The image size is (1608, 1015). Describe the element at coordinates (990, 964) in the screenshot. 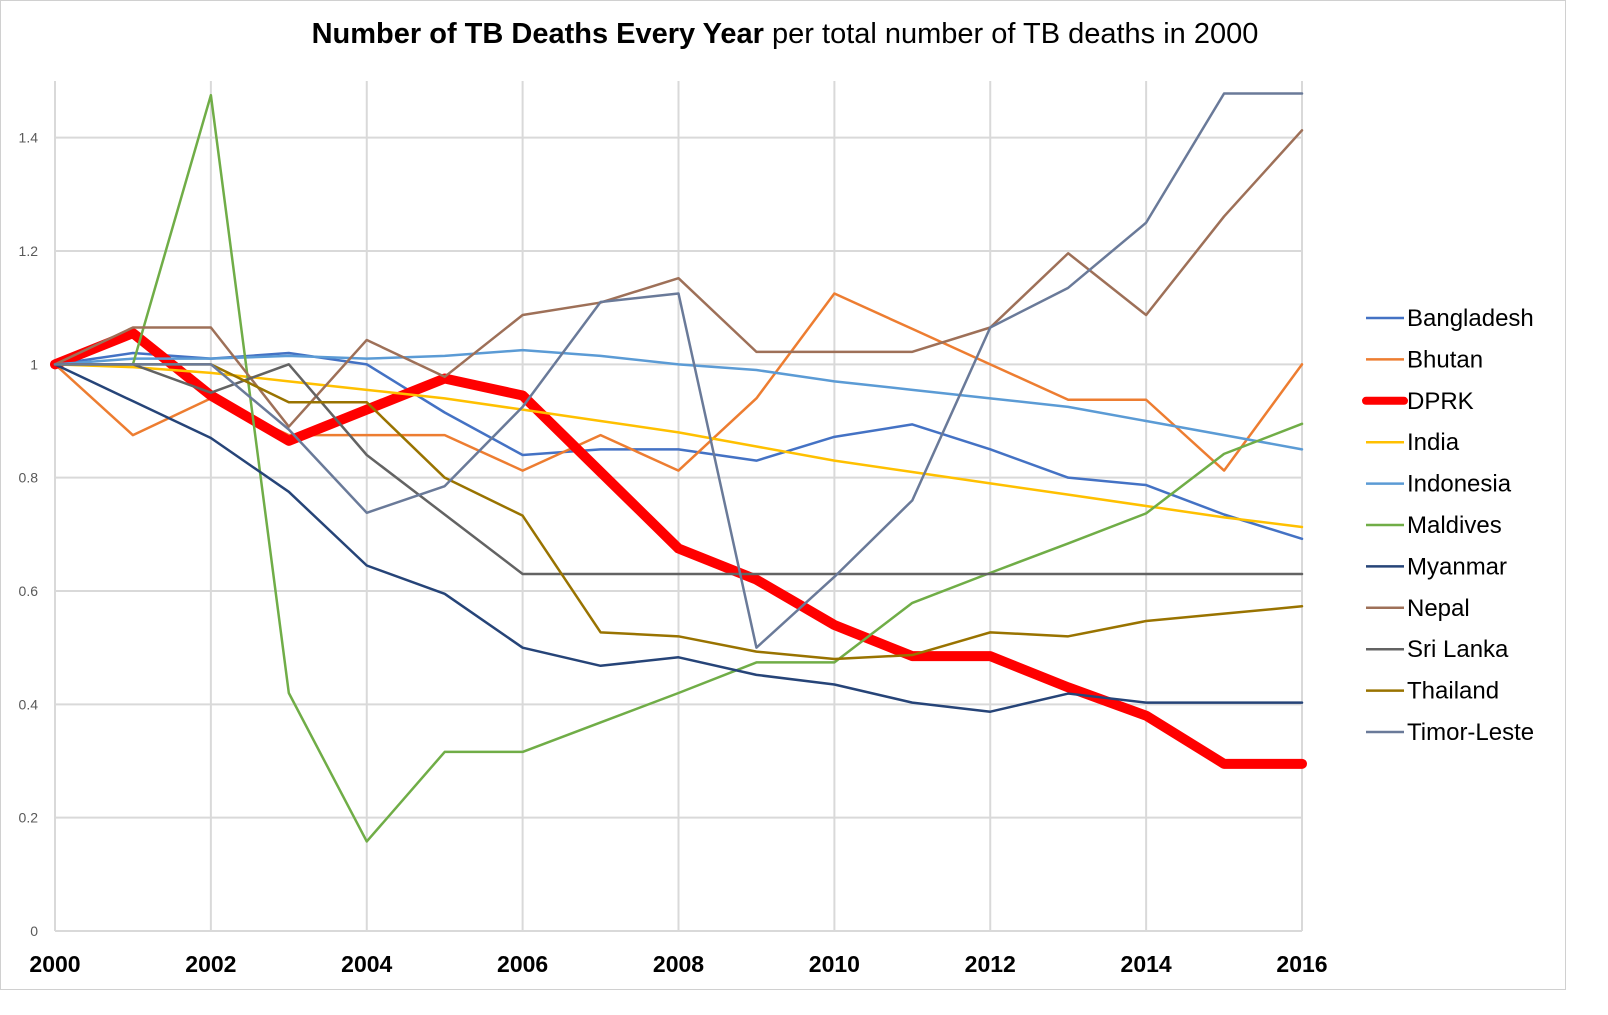

I see `x-tick-label: 2012` at that location.